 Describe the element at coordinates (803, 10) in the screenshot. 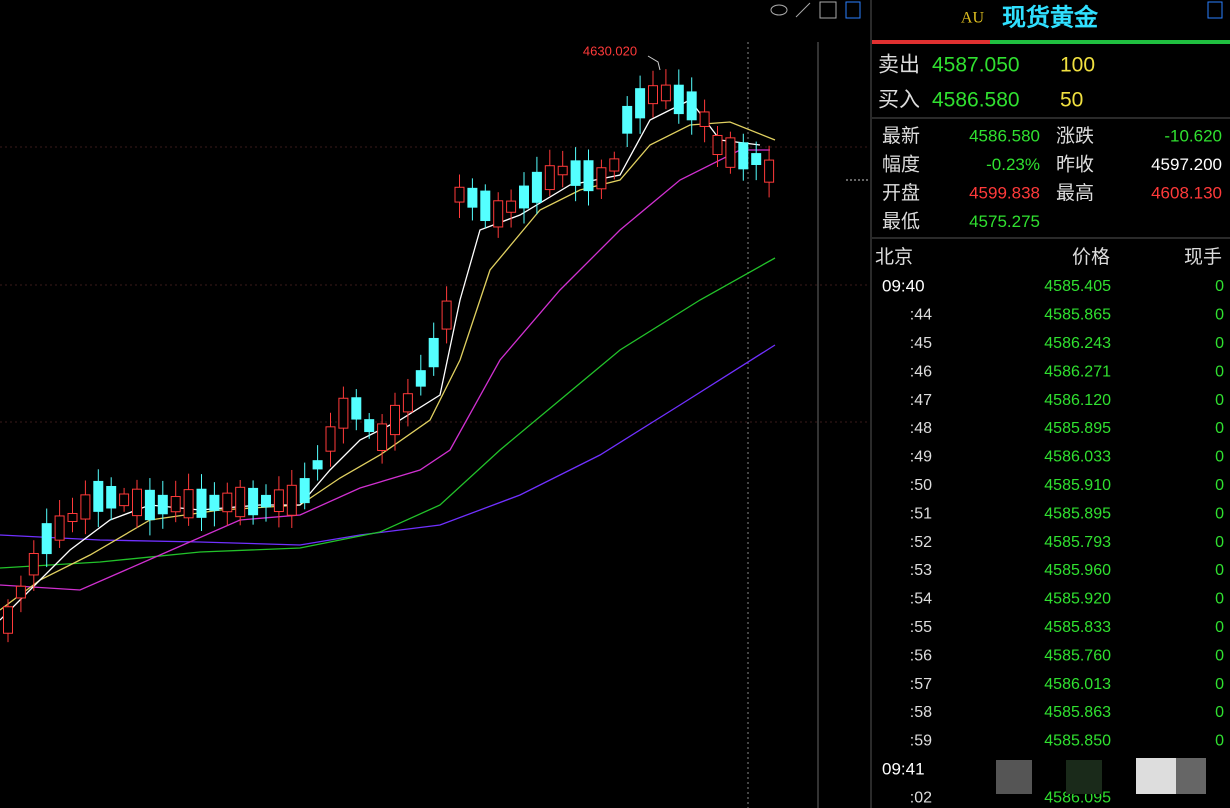

I see `pen-icon` at that location.